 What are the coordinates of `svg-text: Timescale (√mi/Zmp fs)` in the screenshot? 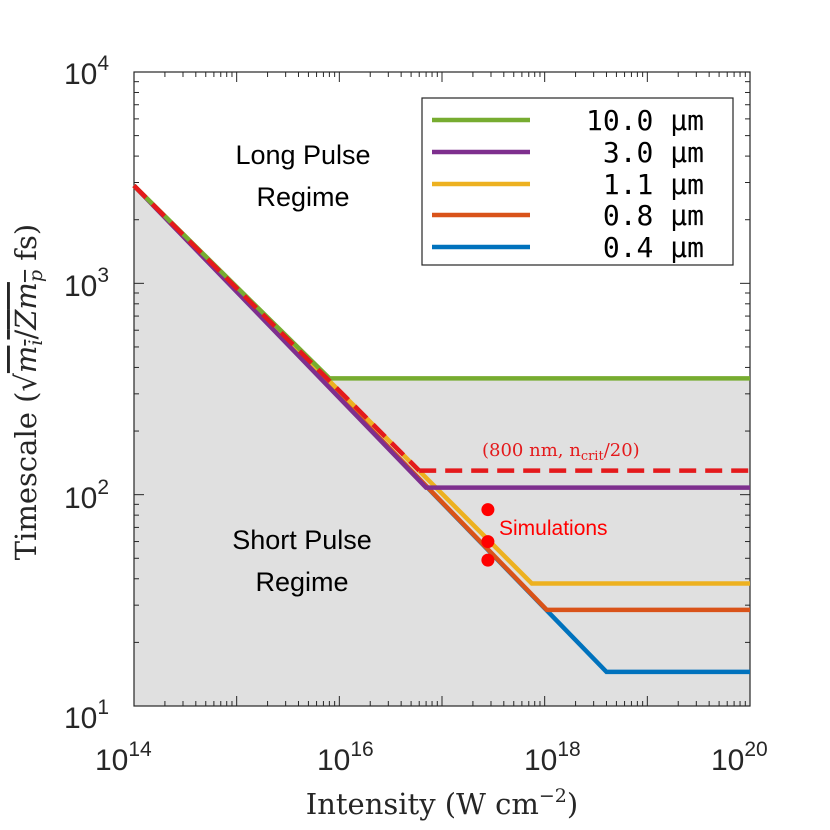 It's located at (28, 392).